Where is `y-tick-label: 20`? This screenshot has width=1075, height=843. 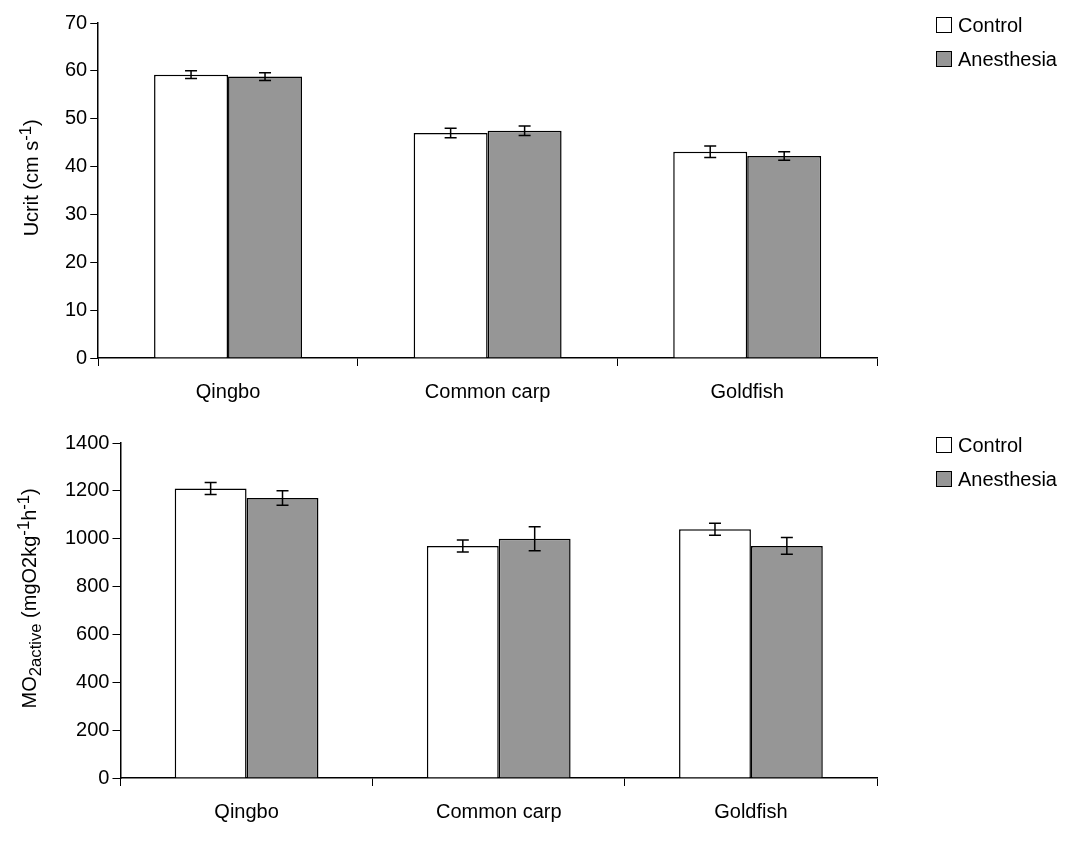
y-tick-label: 20 is located at coordinates (76, 260).